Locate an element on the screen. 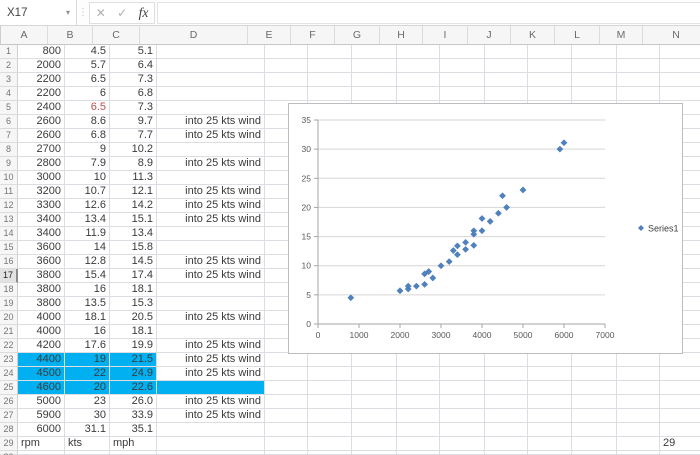  cell-G27 is located at coordinates (374, 416).